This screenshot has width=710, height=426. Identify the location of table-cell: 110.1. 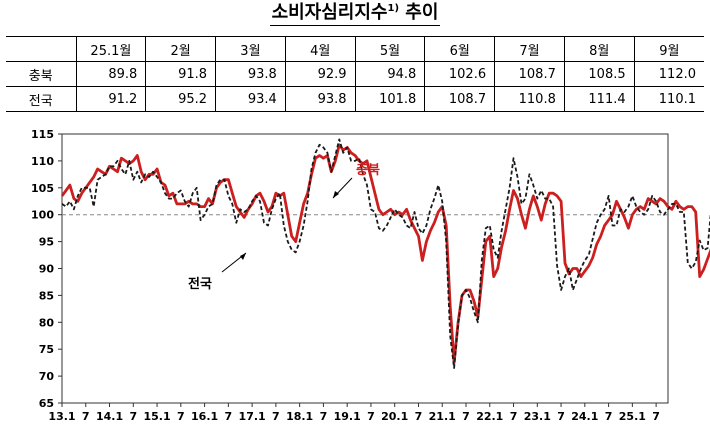
(669, 99).